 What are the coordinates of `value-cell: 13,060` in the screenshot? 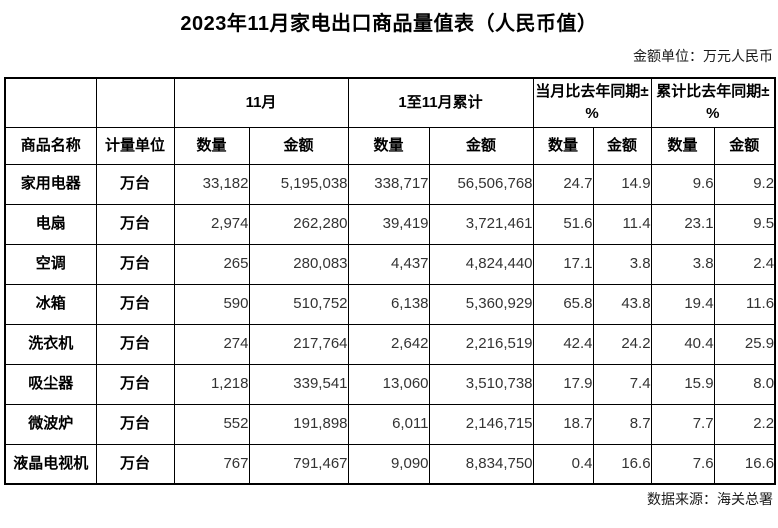 It's located at (388, 384).